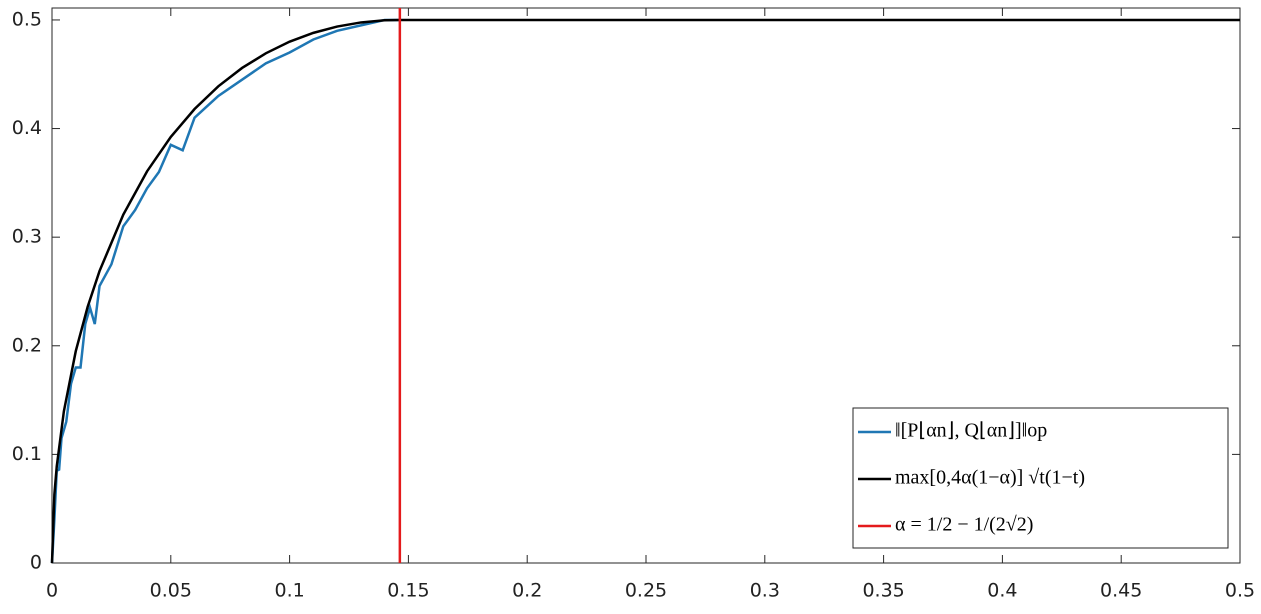 The width and height of the screenshot is (1261, 614). Describe the element at coordinates (765, 591) in the screenshot. I see `x-tick-label: 0.3` at that location.